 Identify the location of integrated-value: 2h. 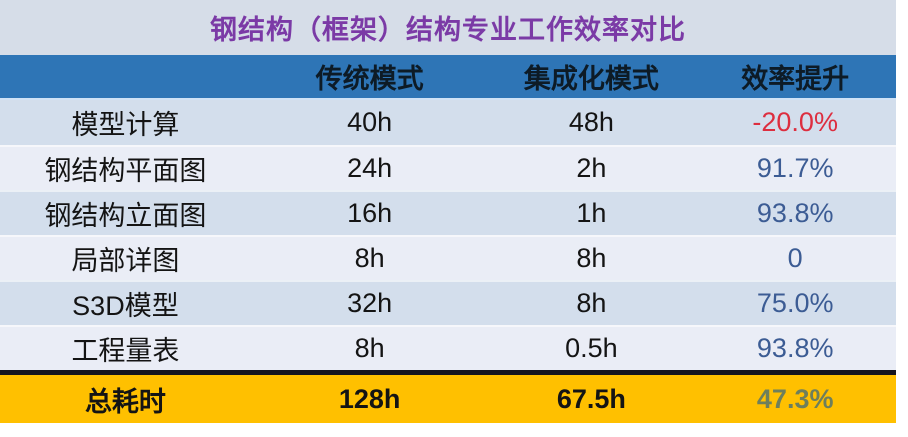
(591, 168).